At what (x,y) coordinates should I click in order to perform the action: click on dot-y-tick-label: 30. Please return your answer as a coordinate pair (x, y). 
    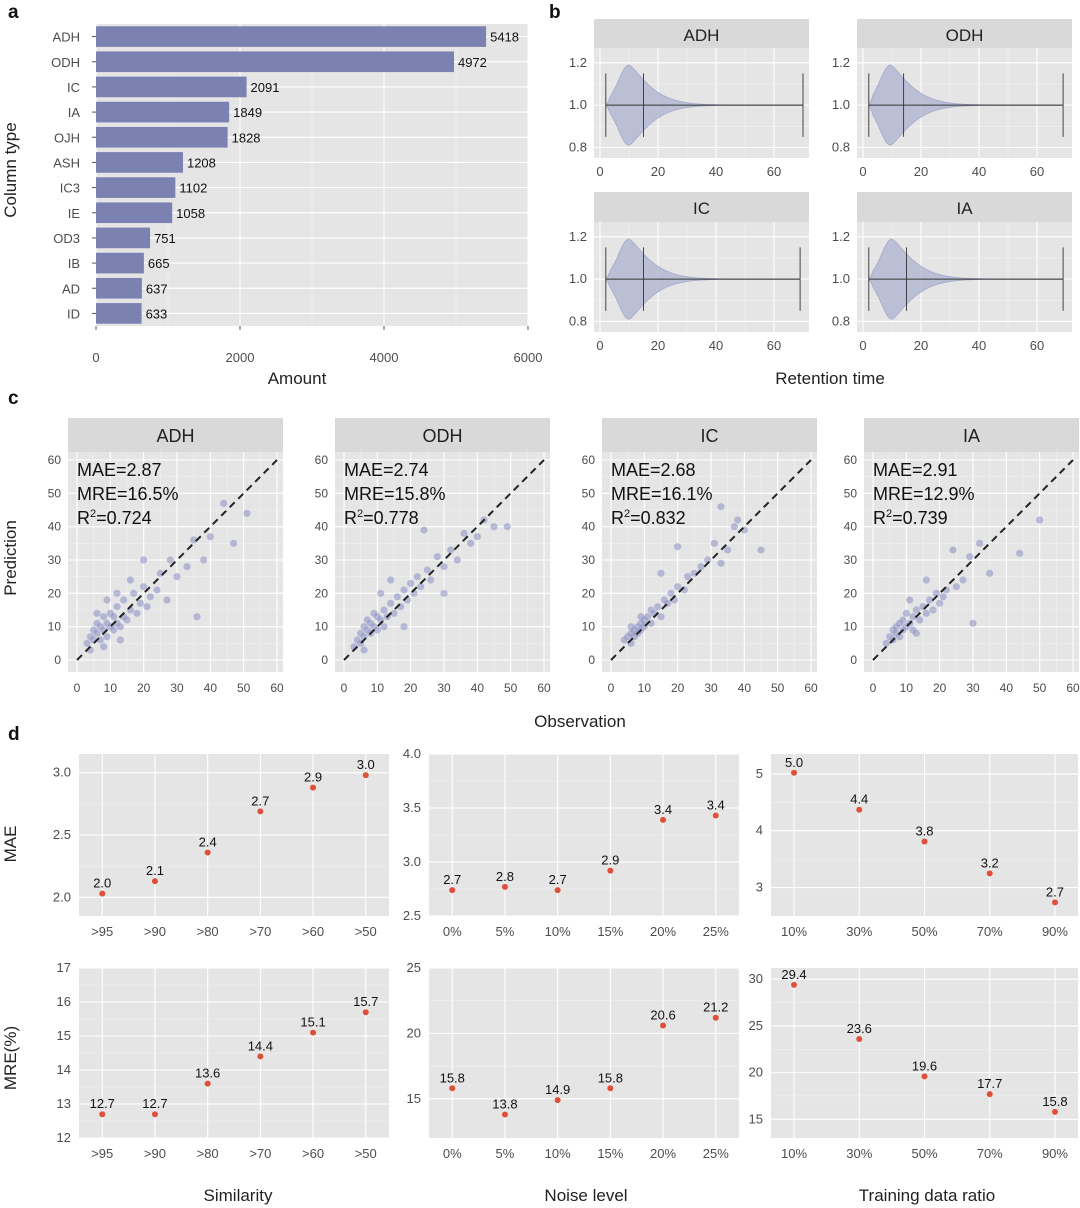
    Looking at the image, I should click on (756, 978).